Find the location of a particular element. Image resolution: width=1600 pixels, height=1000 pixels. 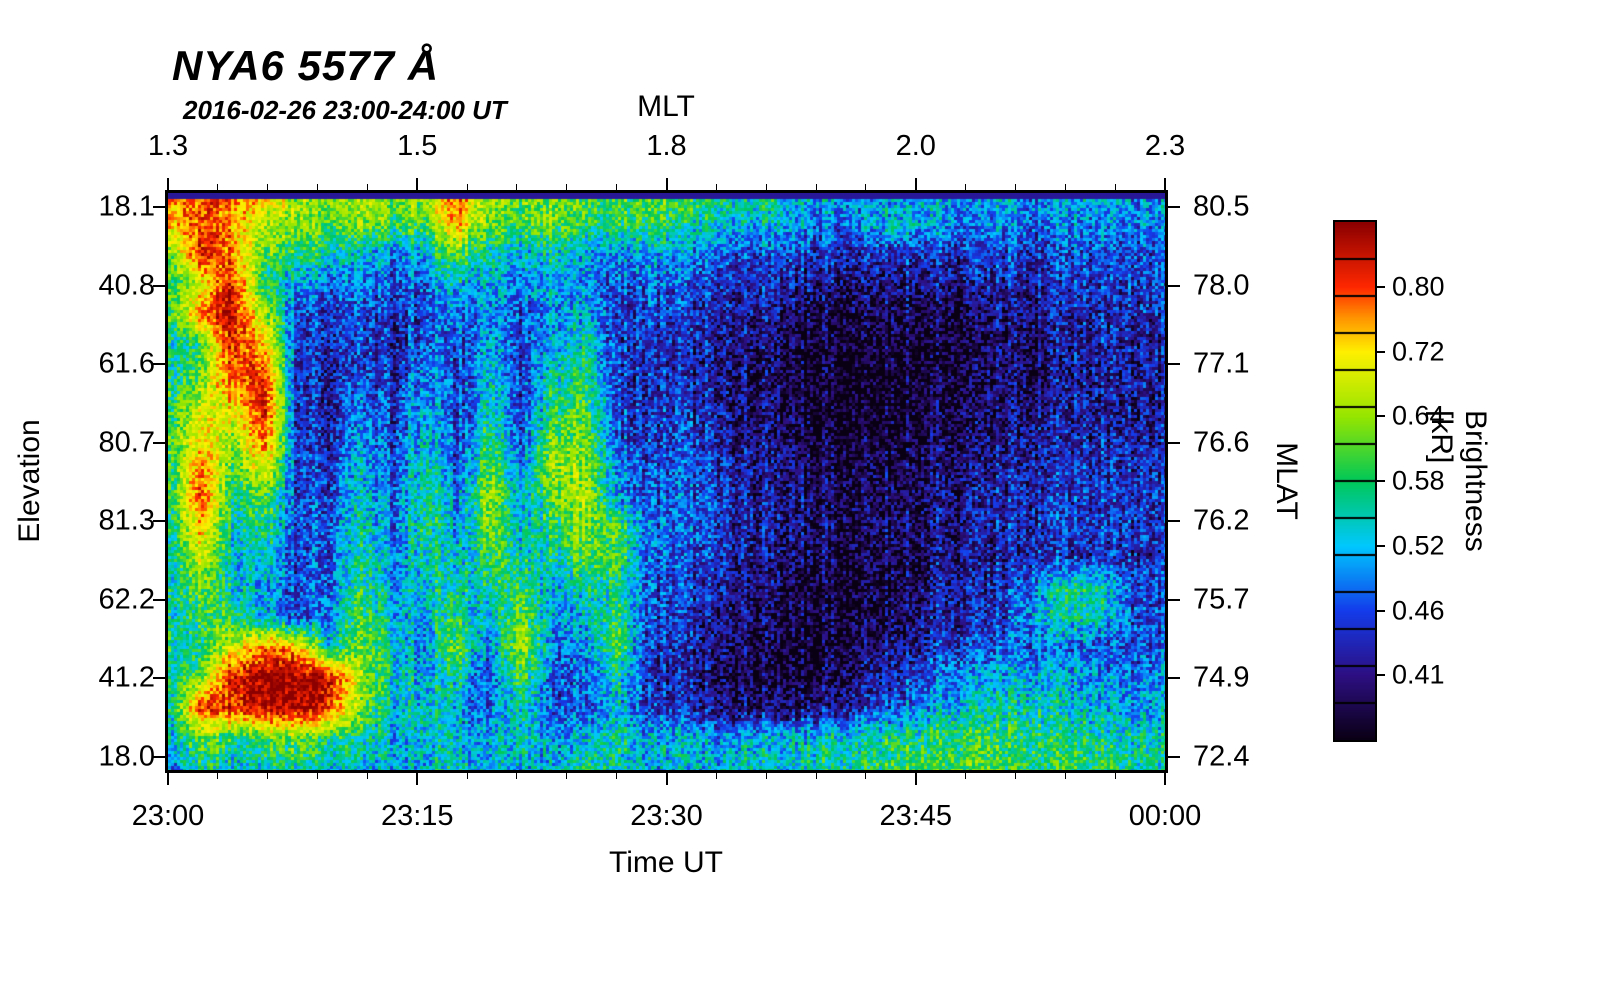

chart-title: NYA6 5577 Å is located at coordinates (306, 65).